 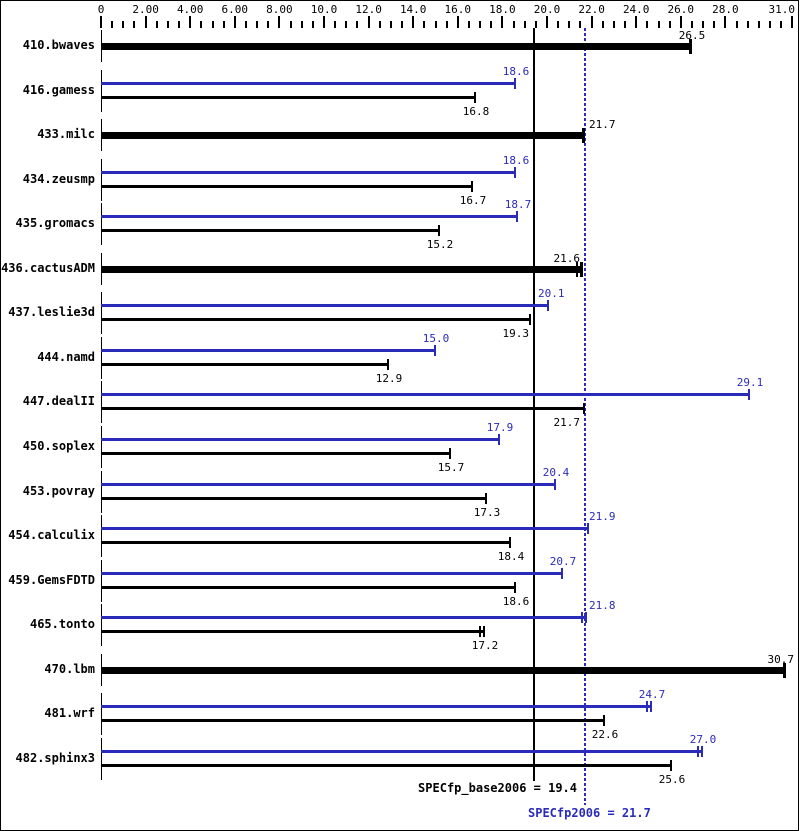 I want to click on bar-peak-481.wrf, so click(x=376, y=706).